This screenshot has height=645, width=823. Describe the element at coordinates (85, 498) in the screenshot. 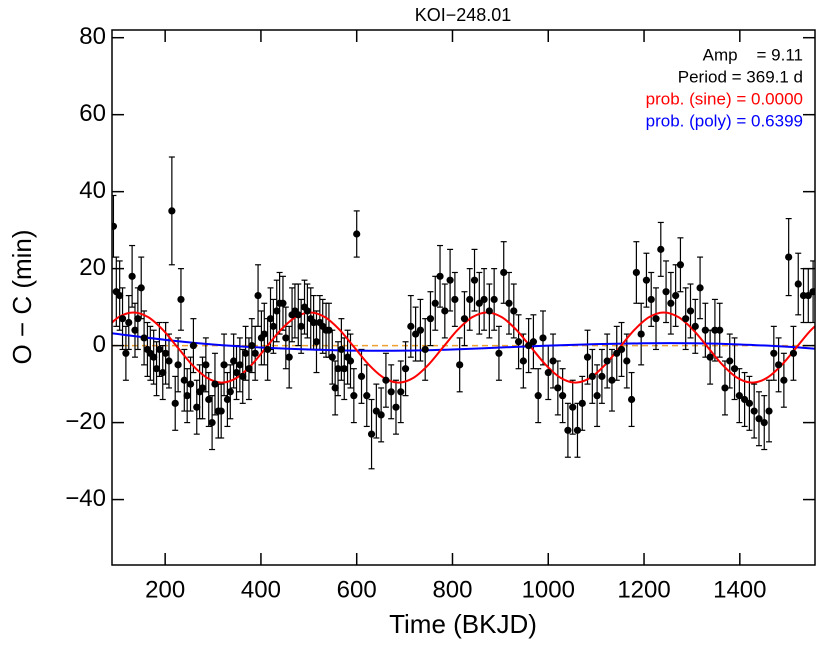

I see `y-tick-label: −40` at that location.